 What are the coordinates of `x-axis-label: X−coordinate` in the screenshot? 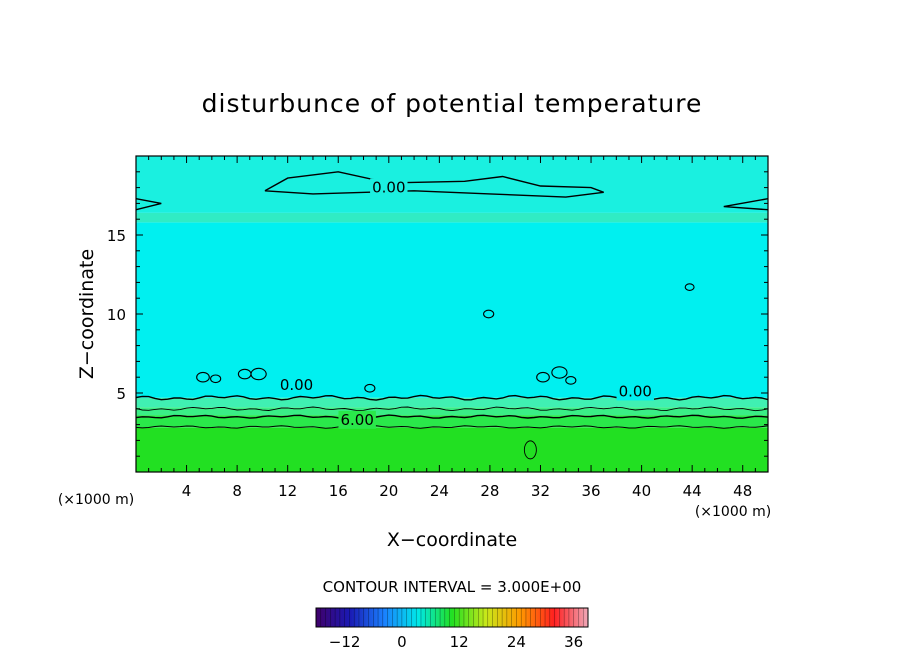 It's located at (452, 540).